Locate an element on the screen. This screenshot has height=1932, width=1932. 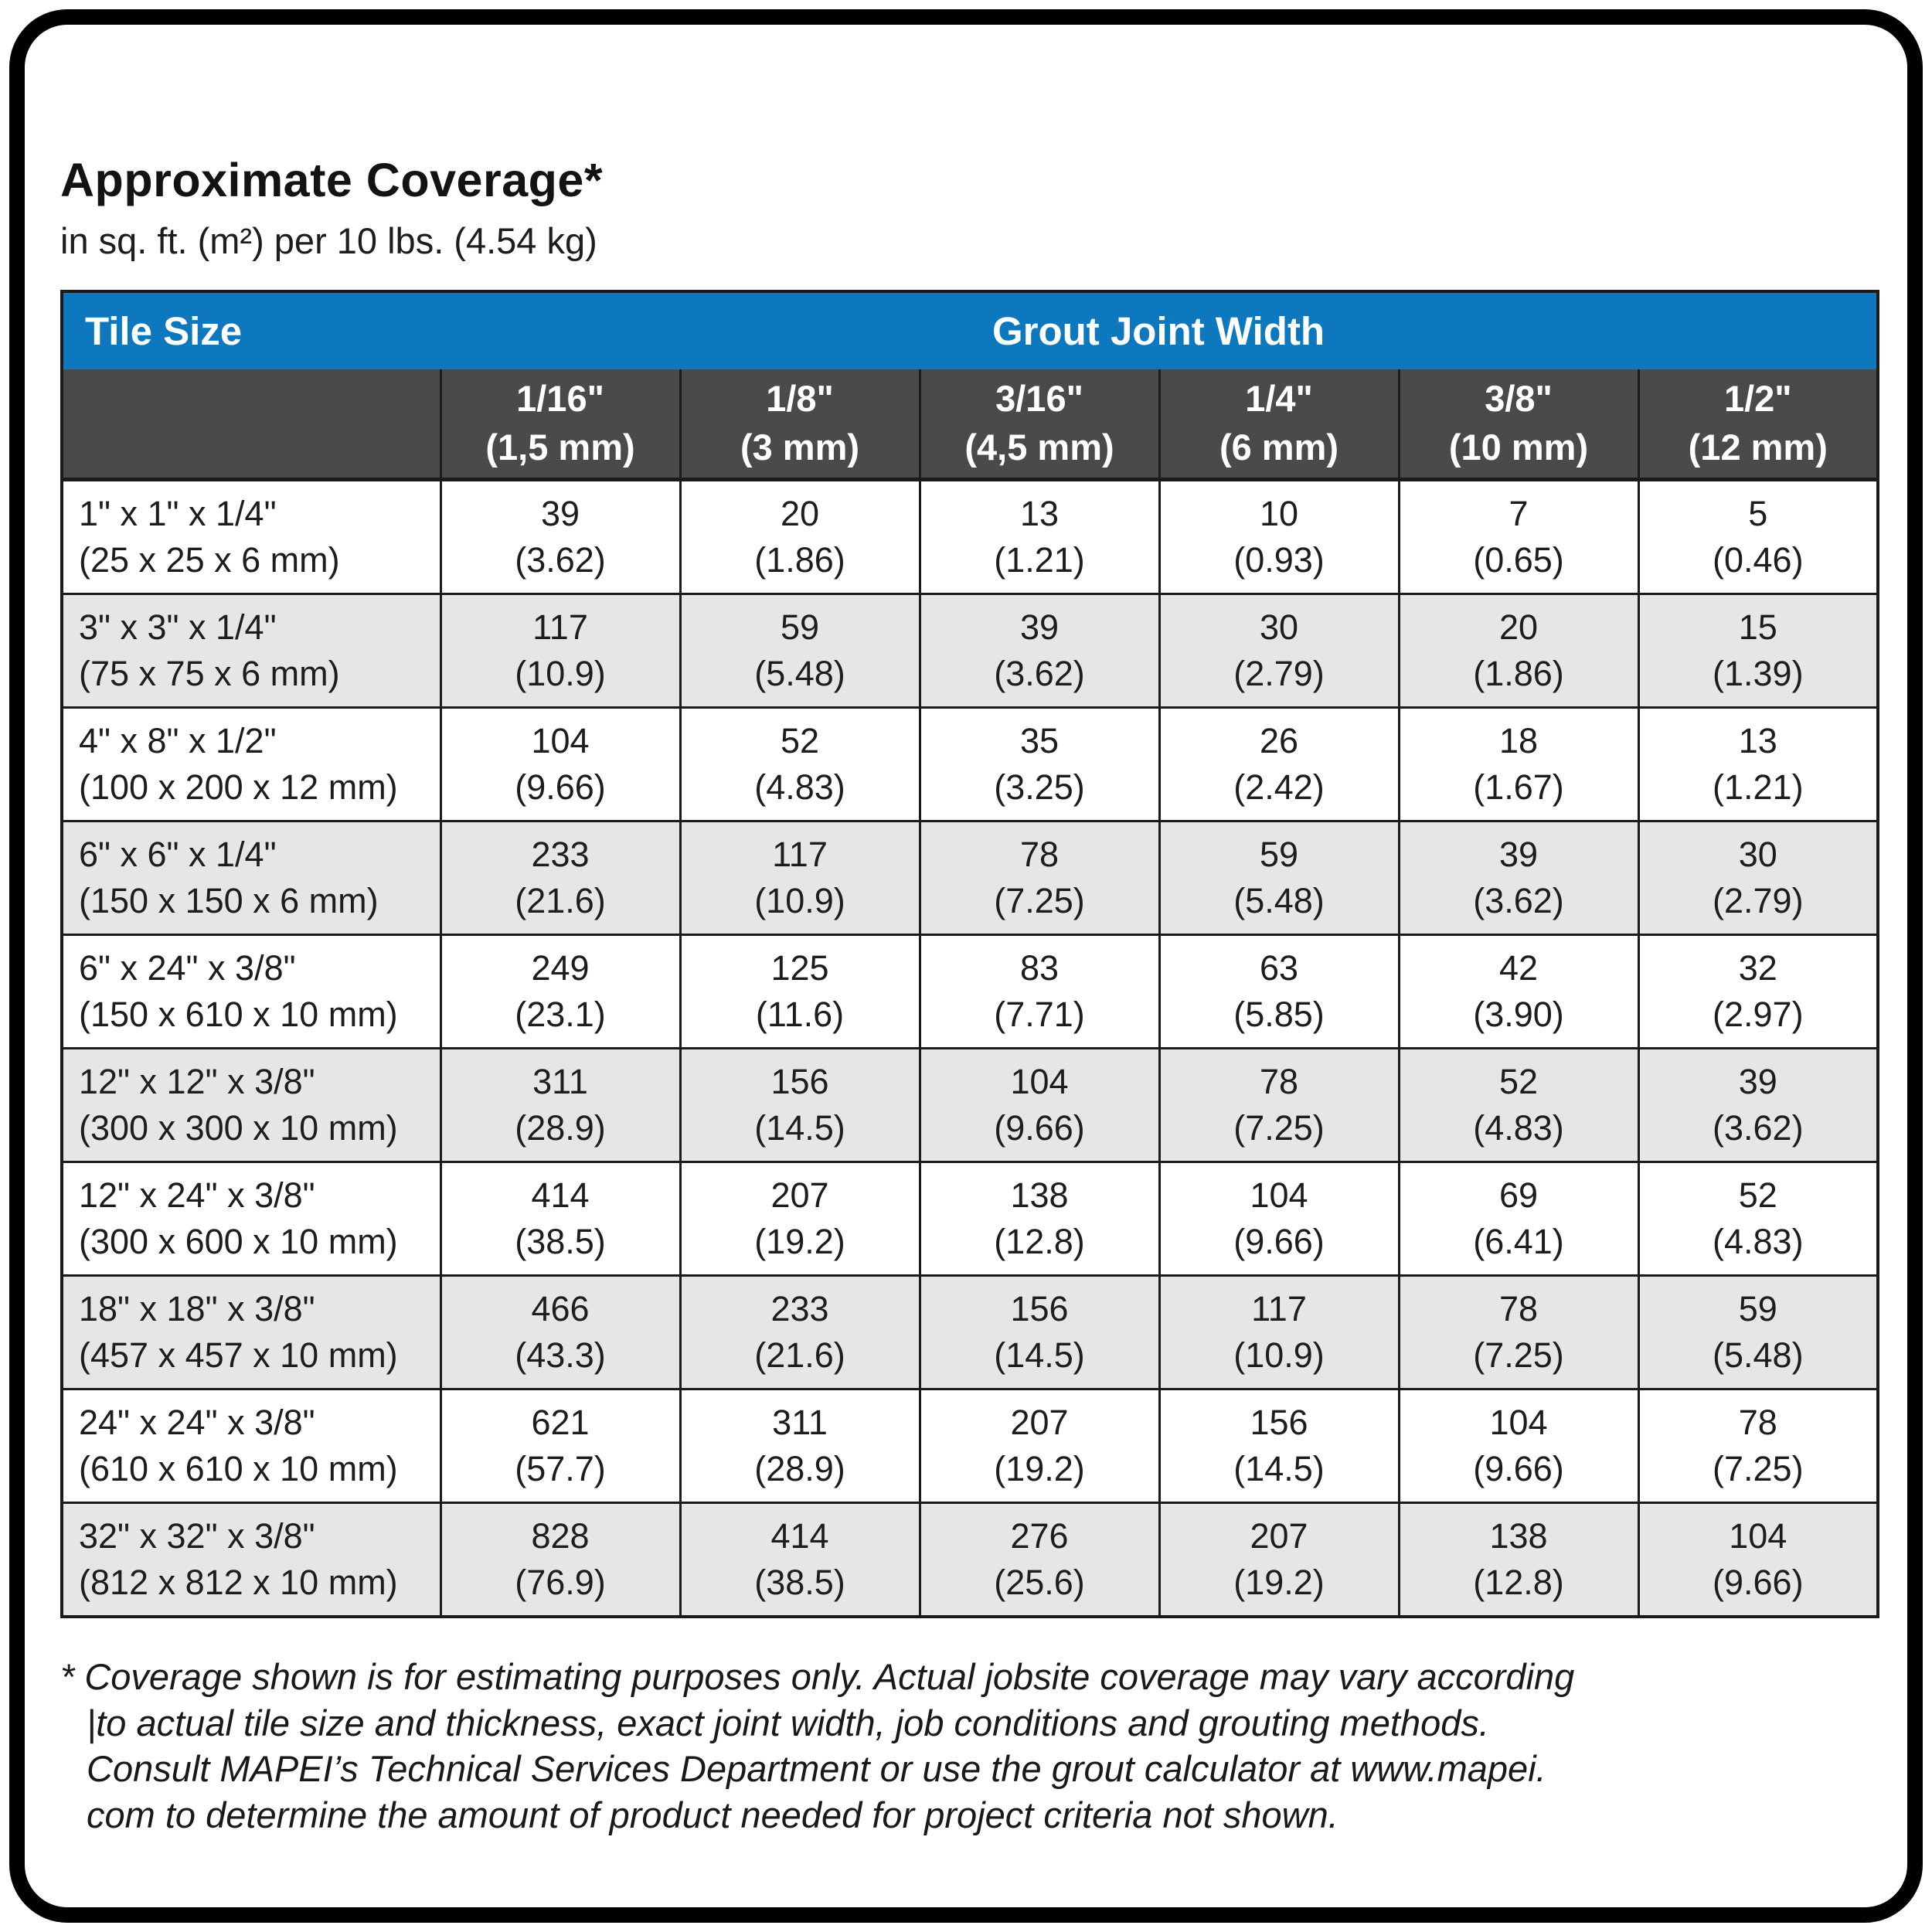
column-header-mm: (4,5 mm) is located at coordinates (1039, 447).